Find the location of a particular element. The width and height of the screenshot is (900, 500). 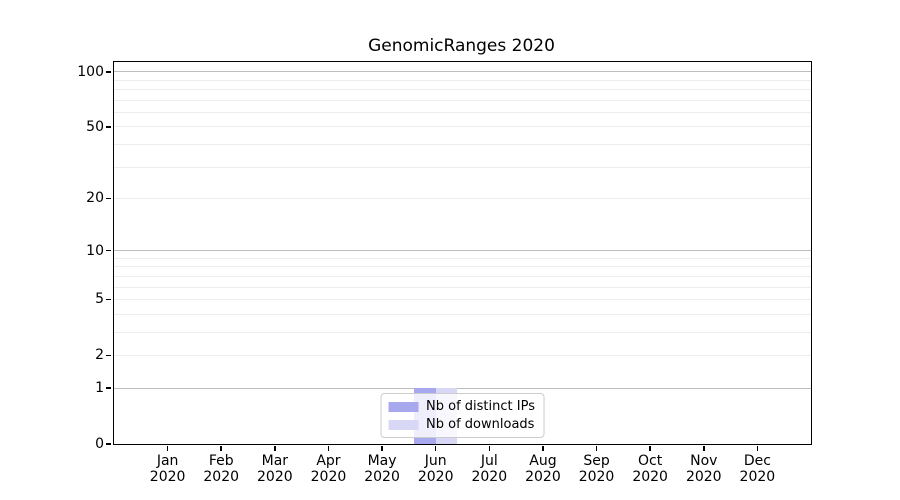

x-tick-month: Jul is located at coordinates (489, 461).